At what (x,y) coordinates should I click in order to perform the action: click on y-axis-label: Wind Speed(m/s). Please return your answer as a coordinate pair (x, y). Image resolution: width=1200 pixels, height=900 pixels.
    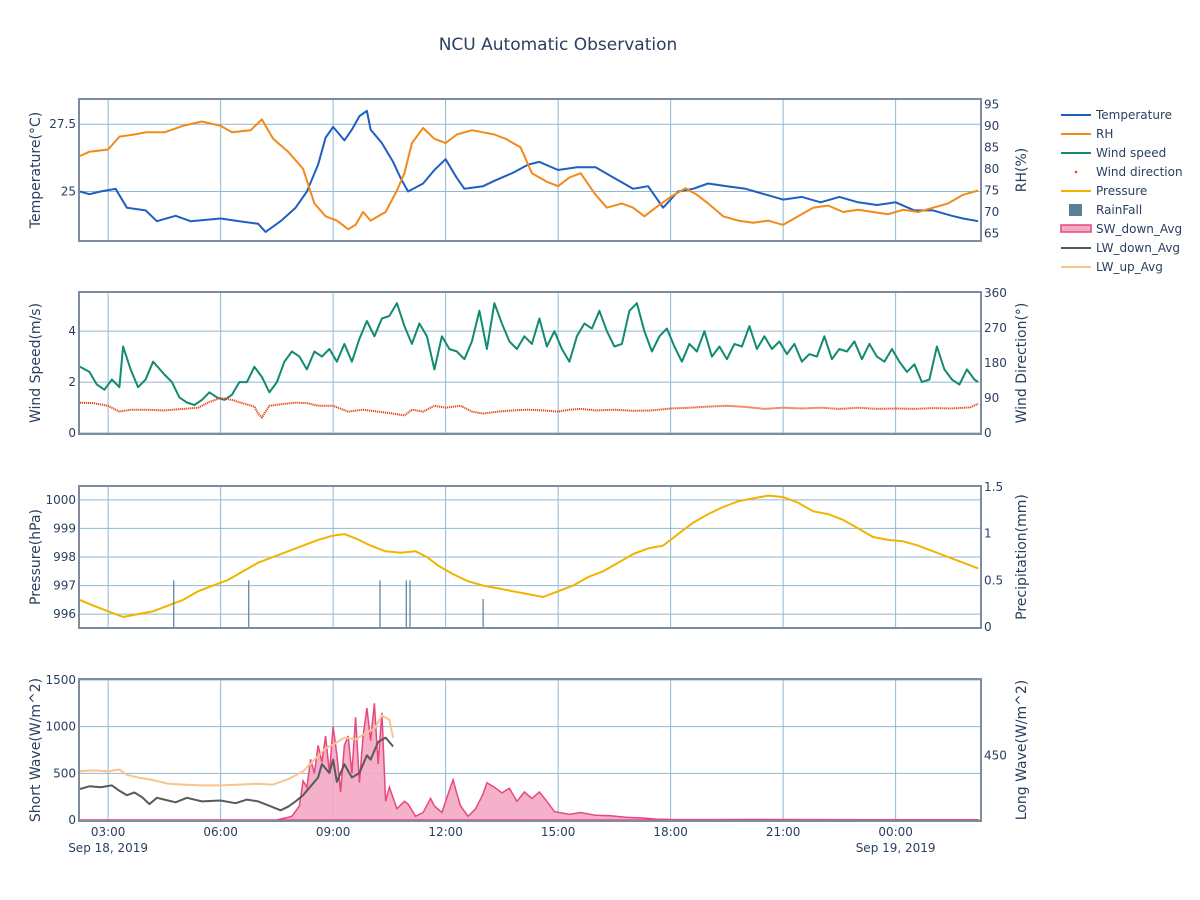
    Looking at the image, I should click on (36, 363).